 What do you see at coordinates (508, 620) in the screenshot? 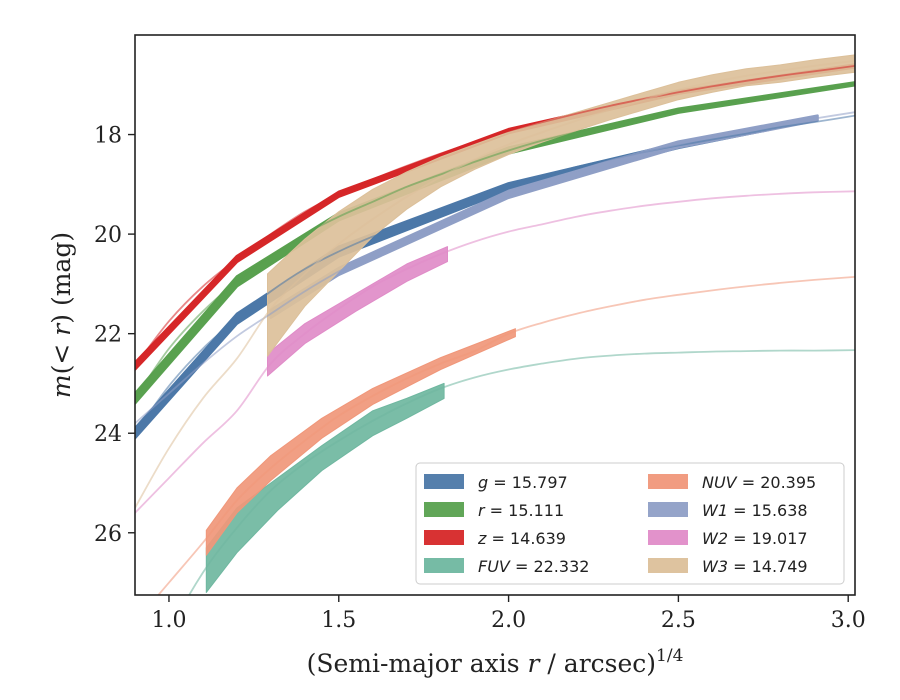
I see `x-tick-label: 2.0` at bounding box center [508, 620].